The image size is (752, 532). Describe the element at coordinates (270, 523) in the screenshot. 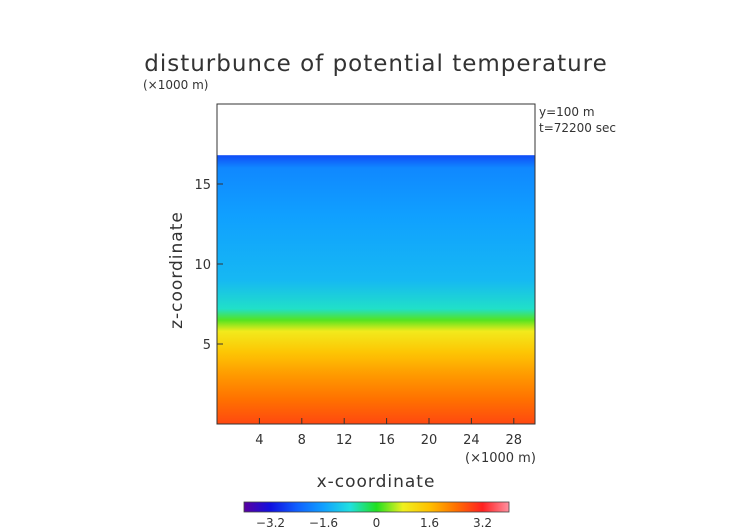

I see `colorbar-tick-label: −3.2` at that location.